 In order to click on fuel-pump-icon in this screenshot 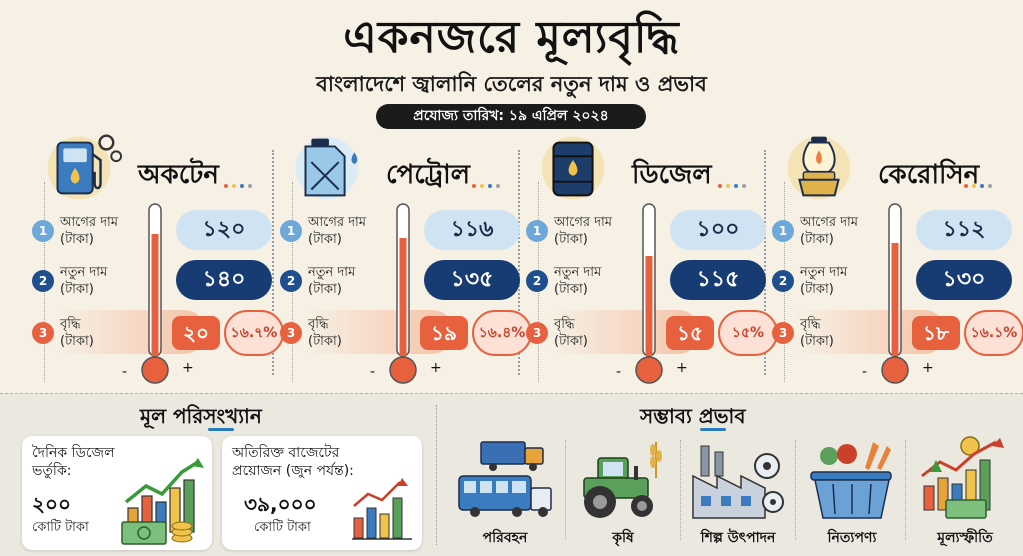, I will do `click(85, 167)`.